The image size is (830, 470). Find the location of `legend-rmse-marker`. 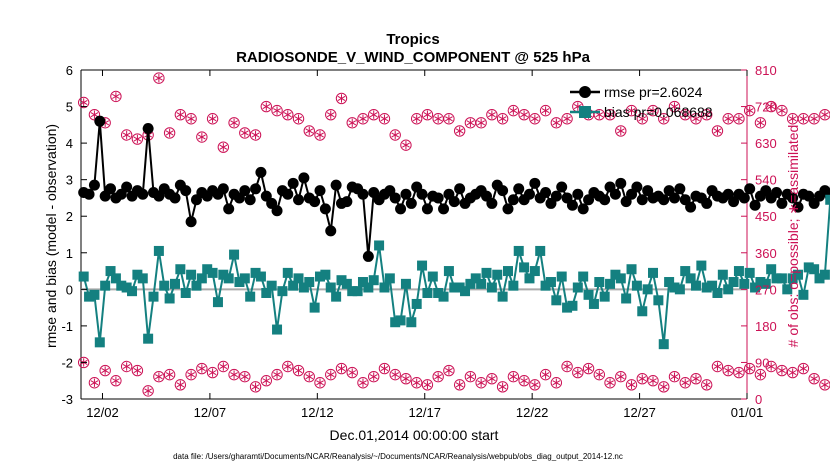

legend-rmse-marker is located at coordinates (585, 92).